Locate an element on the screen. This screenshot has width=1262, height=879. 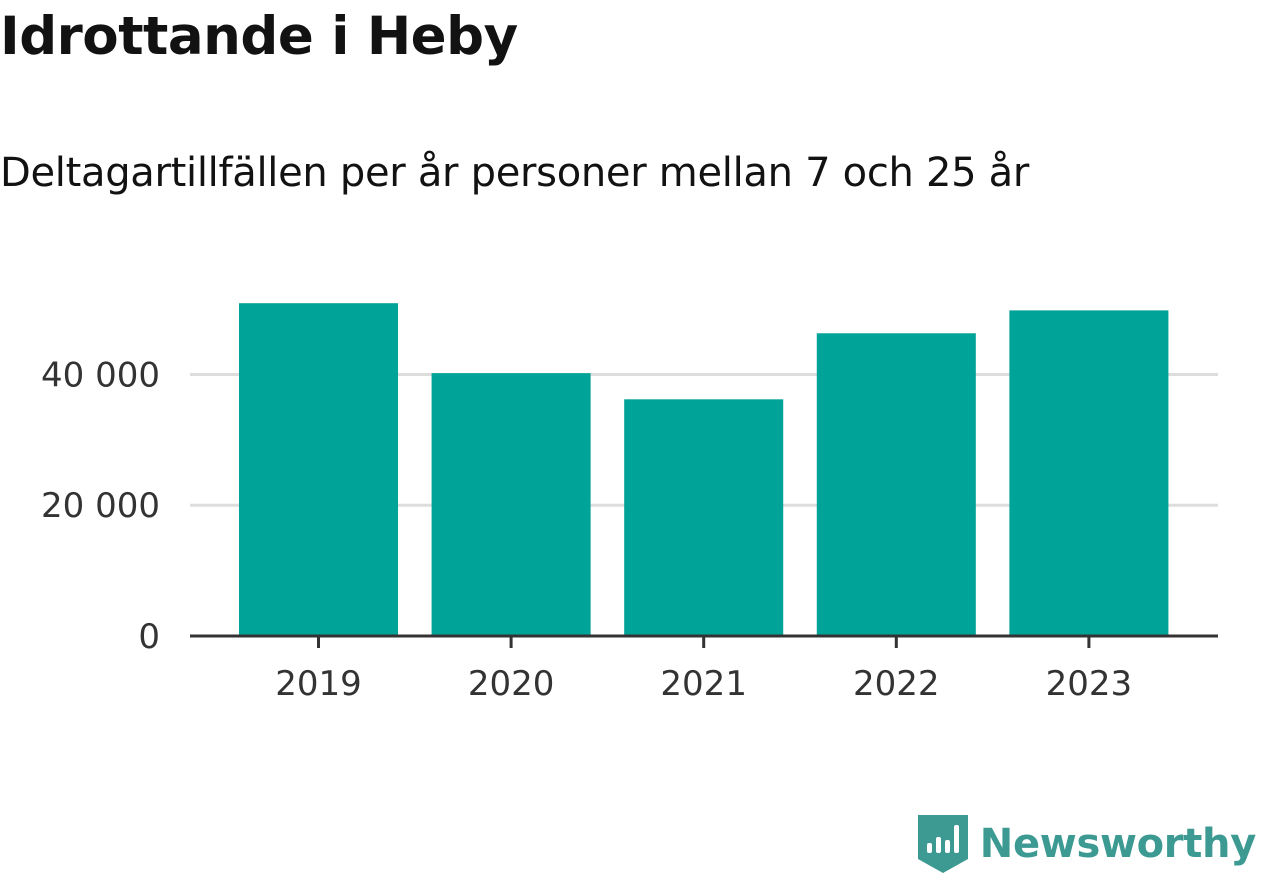
x-tick-labels: 2019 2020 2021 2022 2023 is located at coordinates (703, 684).